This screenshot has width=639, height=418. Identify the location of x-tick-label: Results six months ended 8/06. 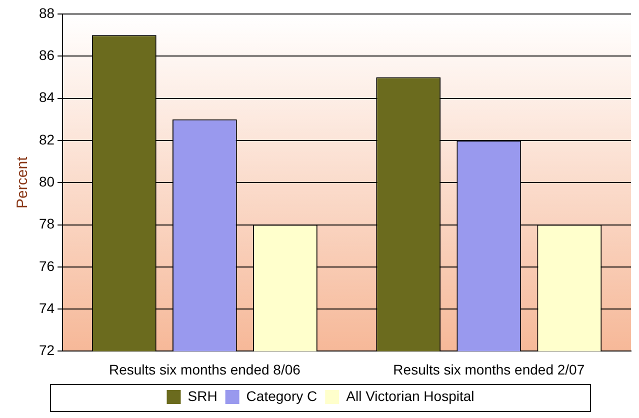
(204, 369).